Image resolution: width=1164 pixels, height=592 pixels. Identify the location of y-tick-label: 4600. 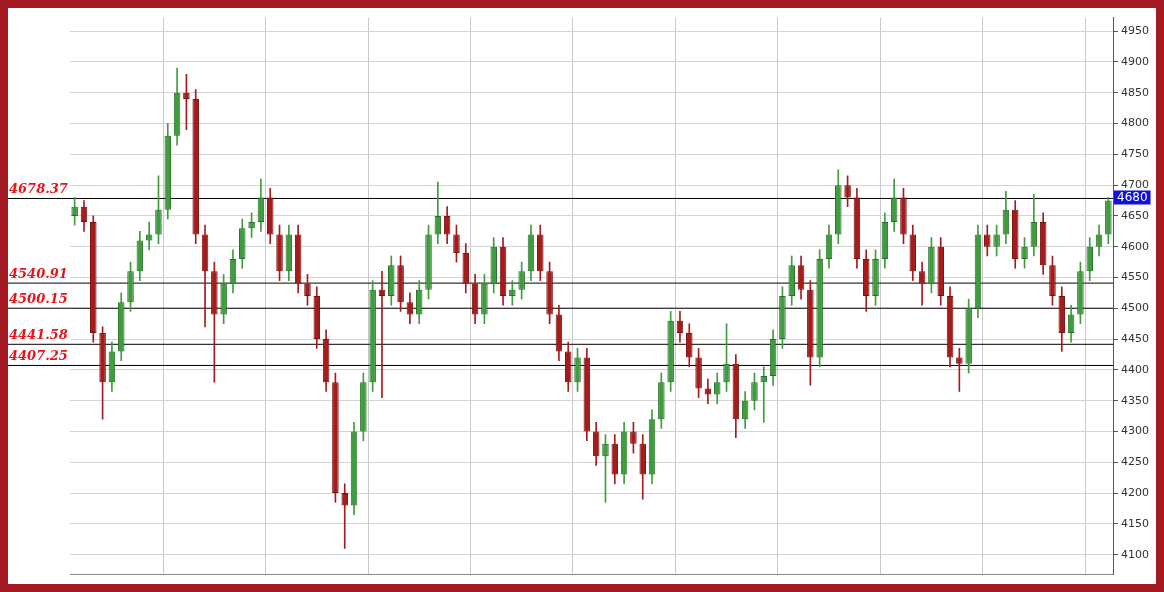
(1135, 246).